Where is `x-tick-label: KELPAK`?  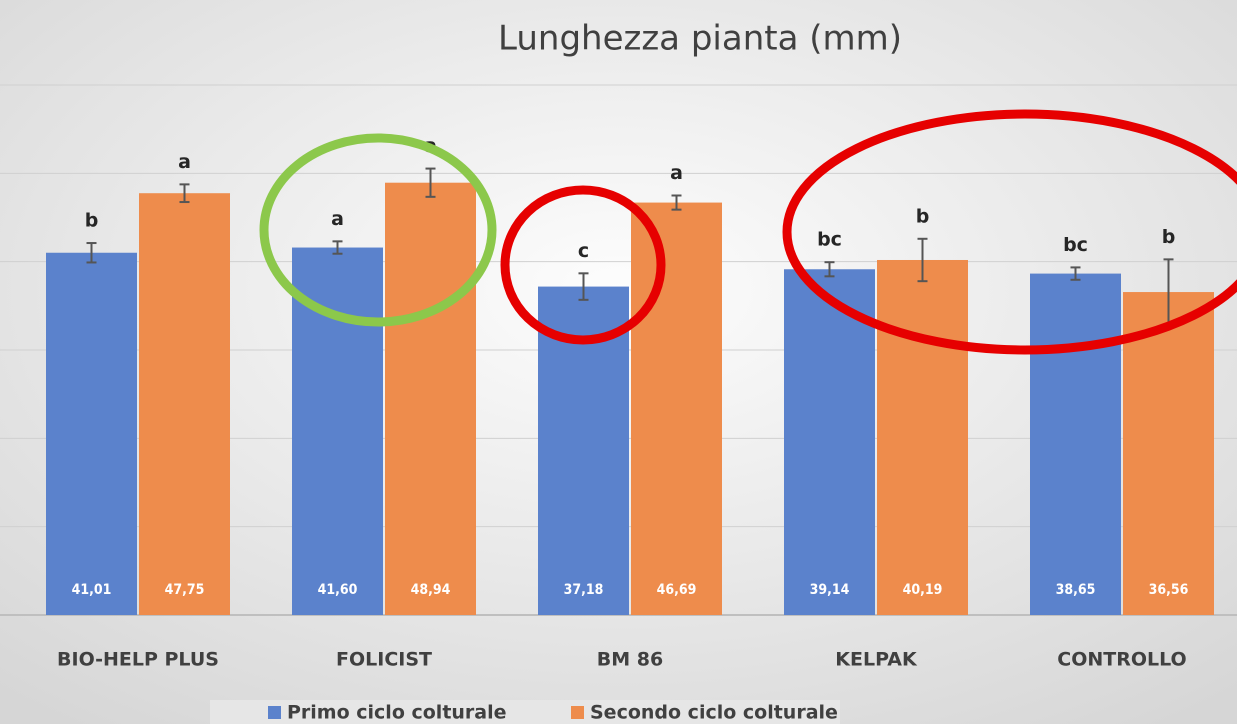 x-tick-label: KELPAK is located at coordinates (876, 660).